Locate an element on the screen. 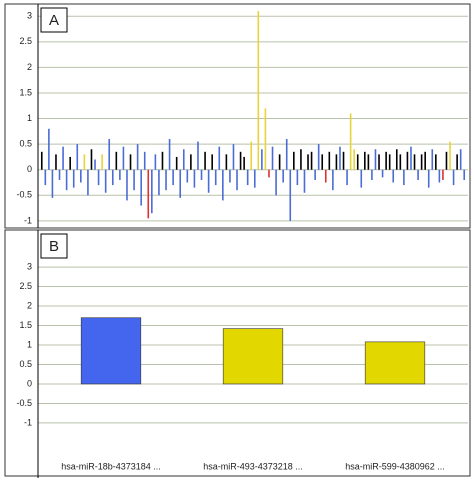 Image resolution: width=474 pixels, height=480 pixels. panel-label: A is located at coordinates (54, 20).